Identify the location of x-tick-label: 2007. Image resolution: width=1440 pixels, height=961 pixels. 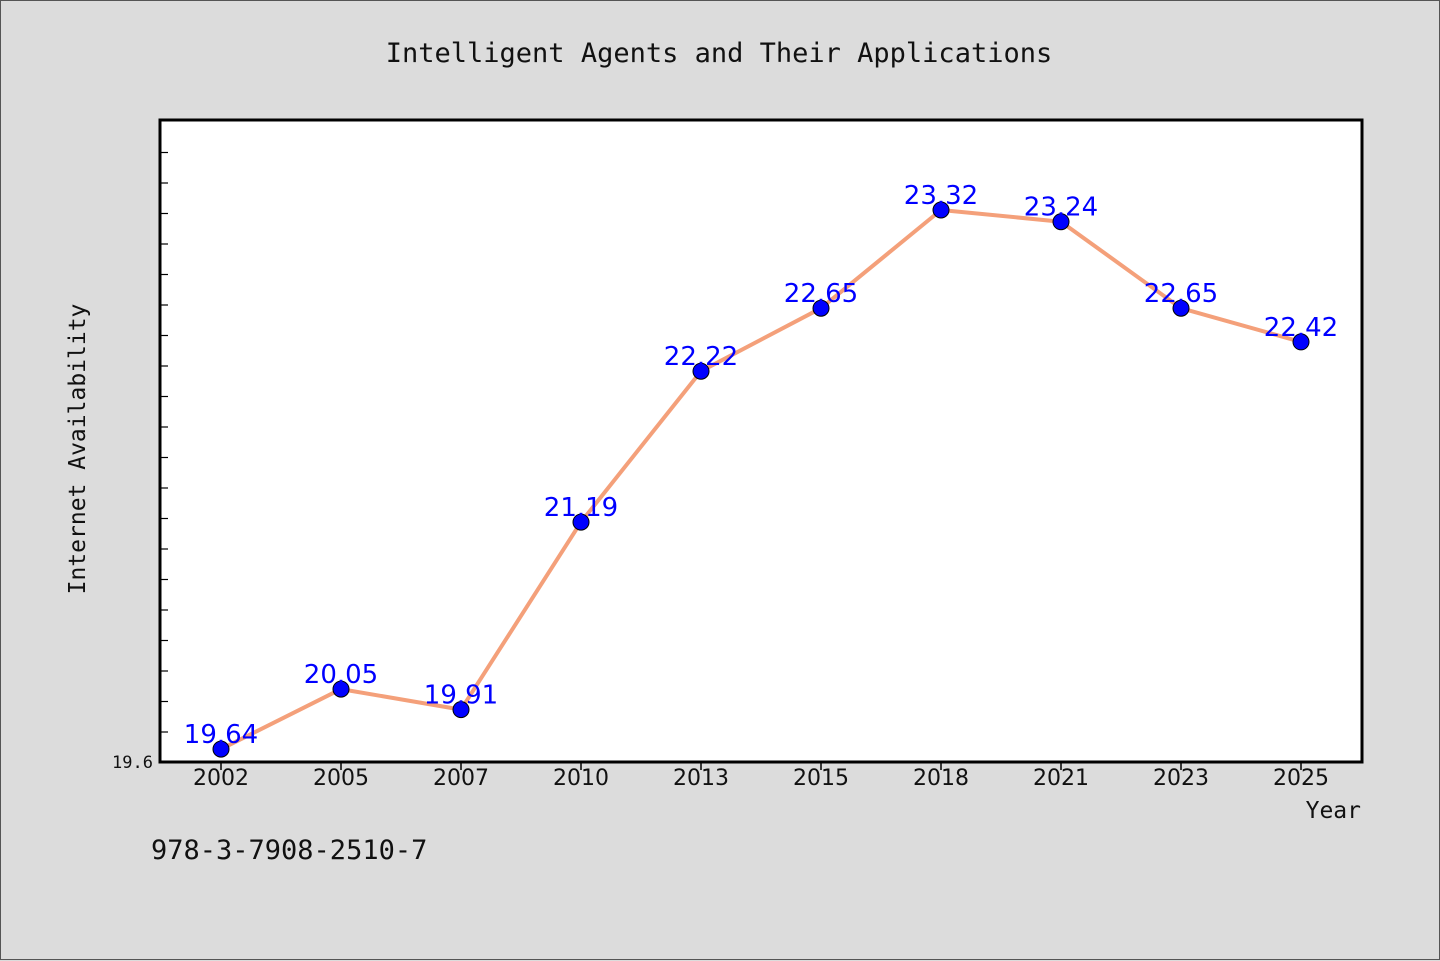
(461, 778).